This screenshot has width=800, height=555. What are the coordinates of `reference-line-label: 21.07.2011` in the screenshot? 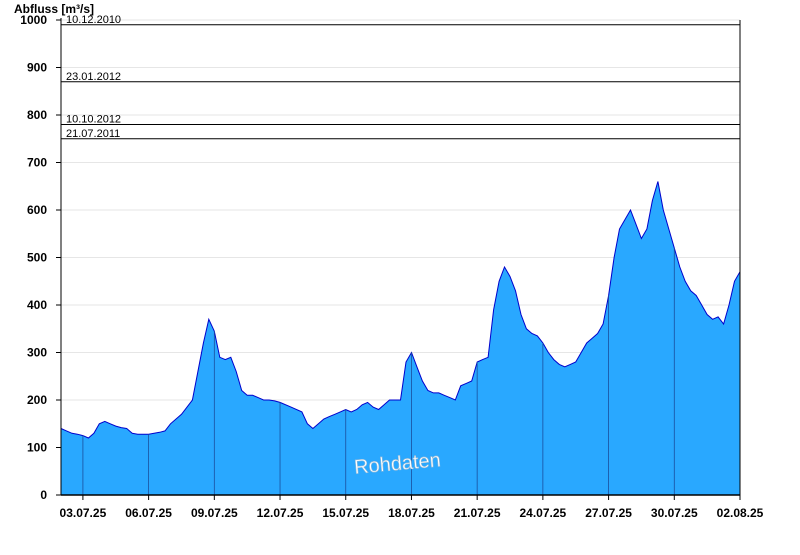 It's located at (93, 134).